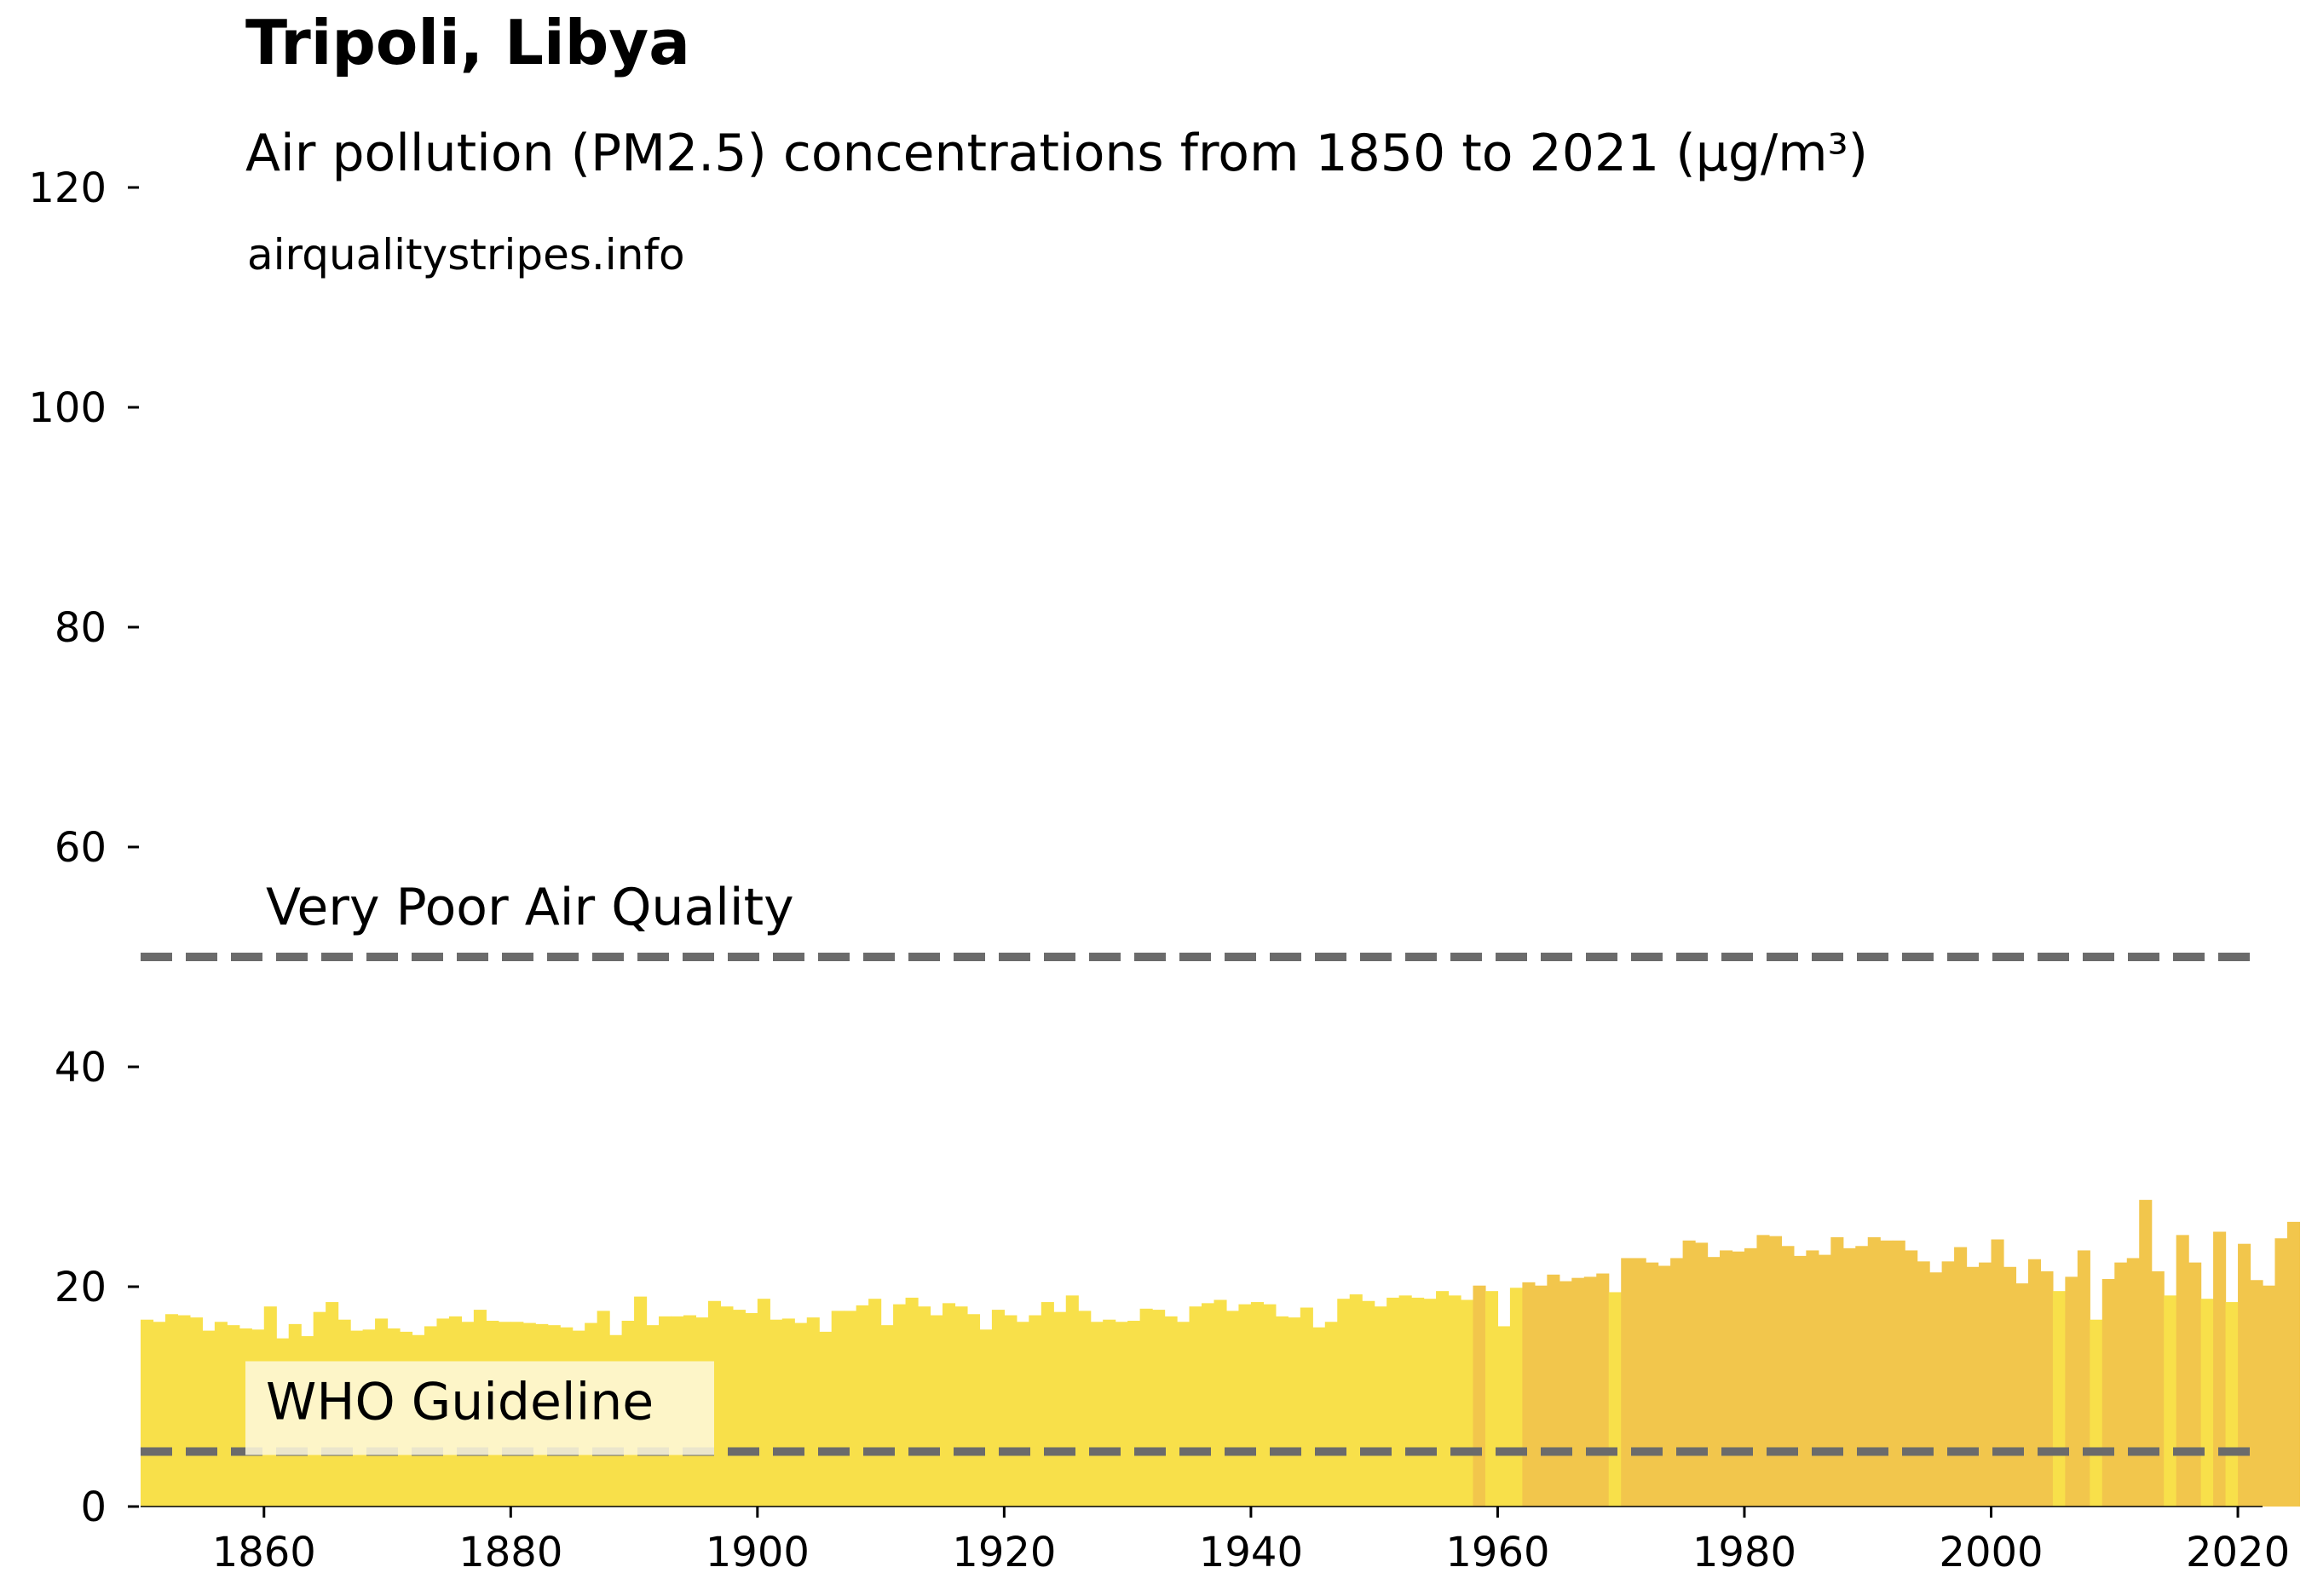 This screenshot has height=1596, width=2306. Describe the element at coordinates (2244, 1375) in the screenshot. I see `bar-2020` at that location.